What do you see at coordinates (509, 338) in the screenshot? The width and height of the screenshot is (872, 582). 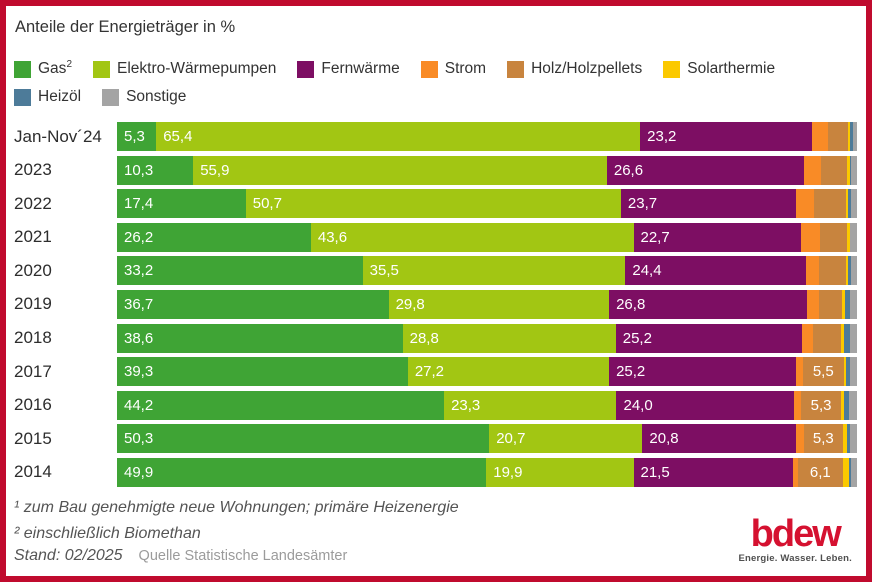 I see `bar-segment-wp: 28,8` at bounding box center [509, 338].